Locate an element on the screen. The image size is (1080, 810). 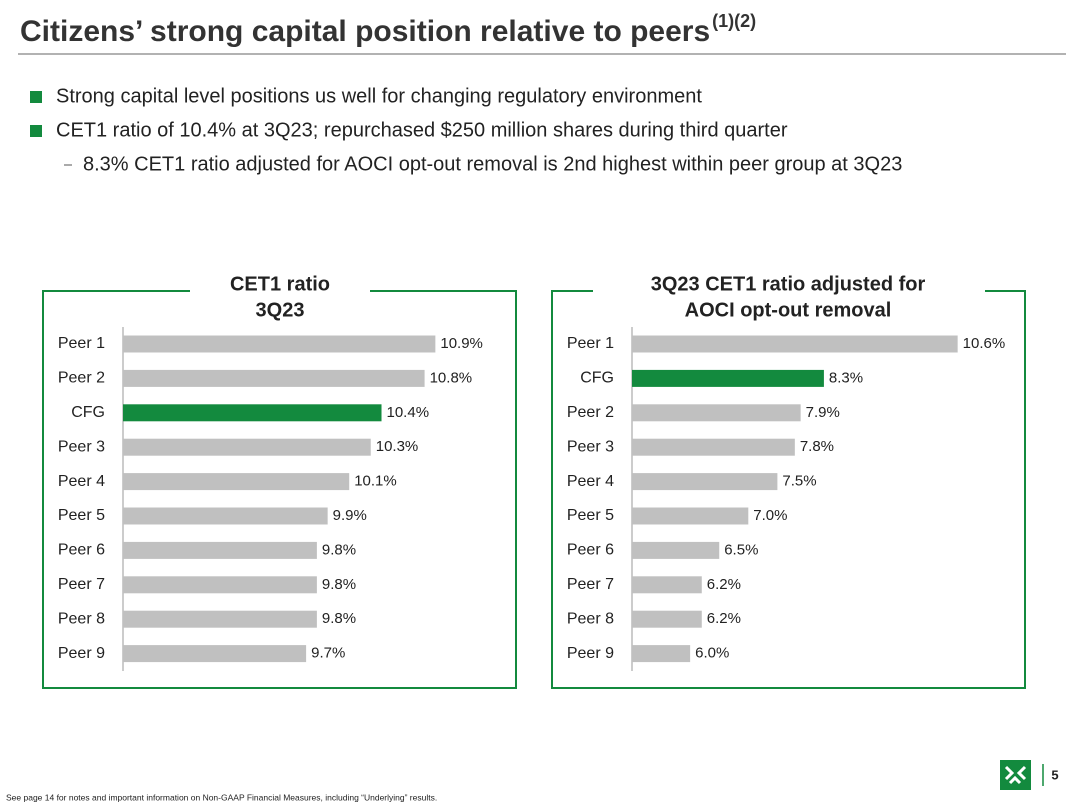
value-label: 7.0% is located at coordinates (770, 515).